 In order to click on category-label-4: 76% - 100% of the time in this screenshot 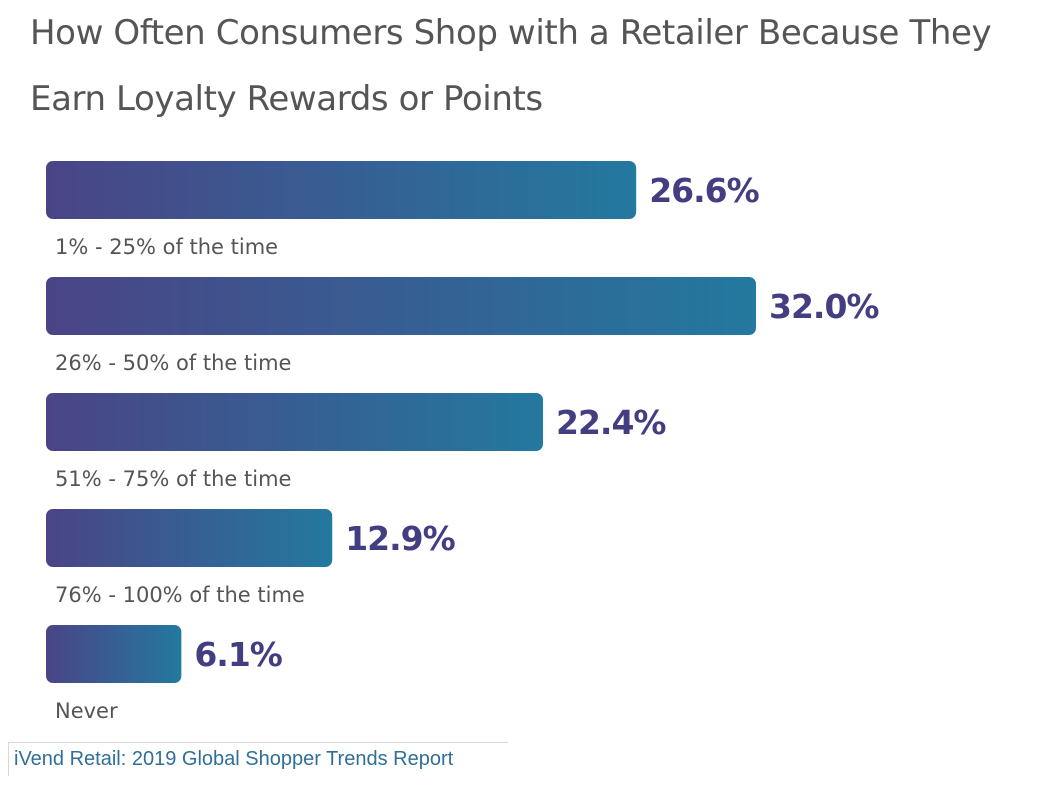, I will do `click(180, 595)`.